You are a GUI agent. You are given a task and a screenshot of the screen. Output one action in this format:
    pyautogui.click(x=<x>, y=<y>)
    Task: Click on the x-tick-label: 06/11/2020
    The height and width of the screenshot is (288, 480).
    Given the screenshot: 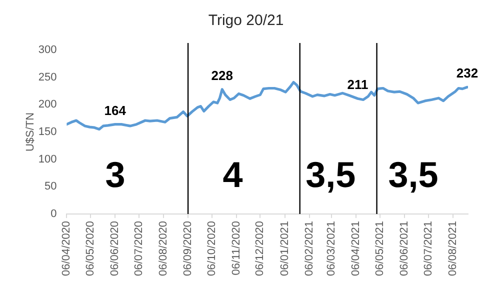 What is the action you would take?
    pyautogui.click(x=236, y=248)
    